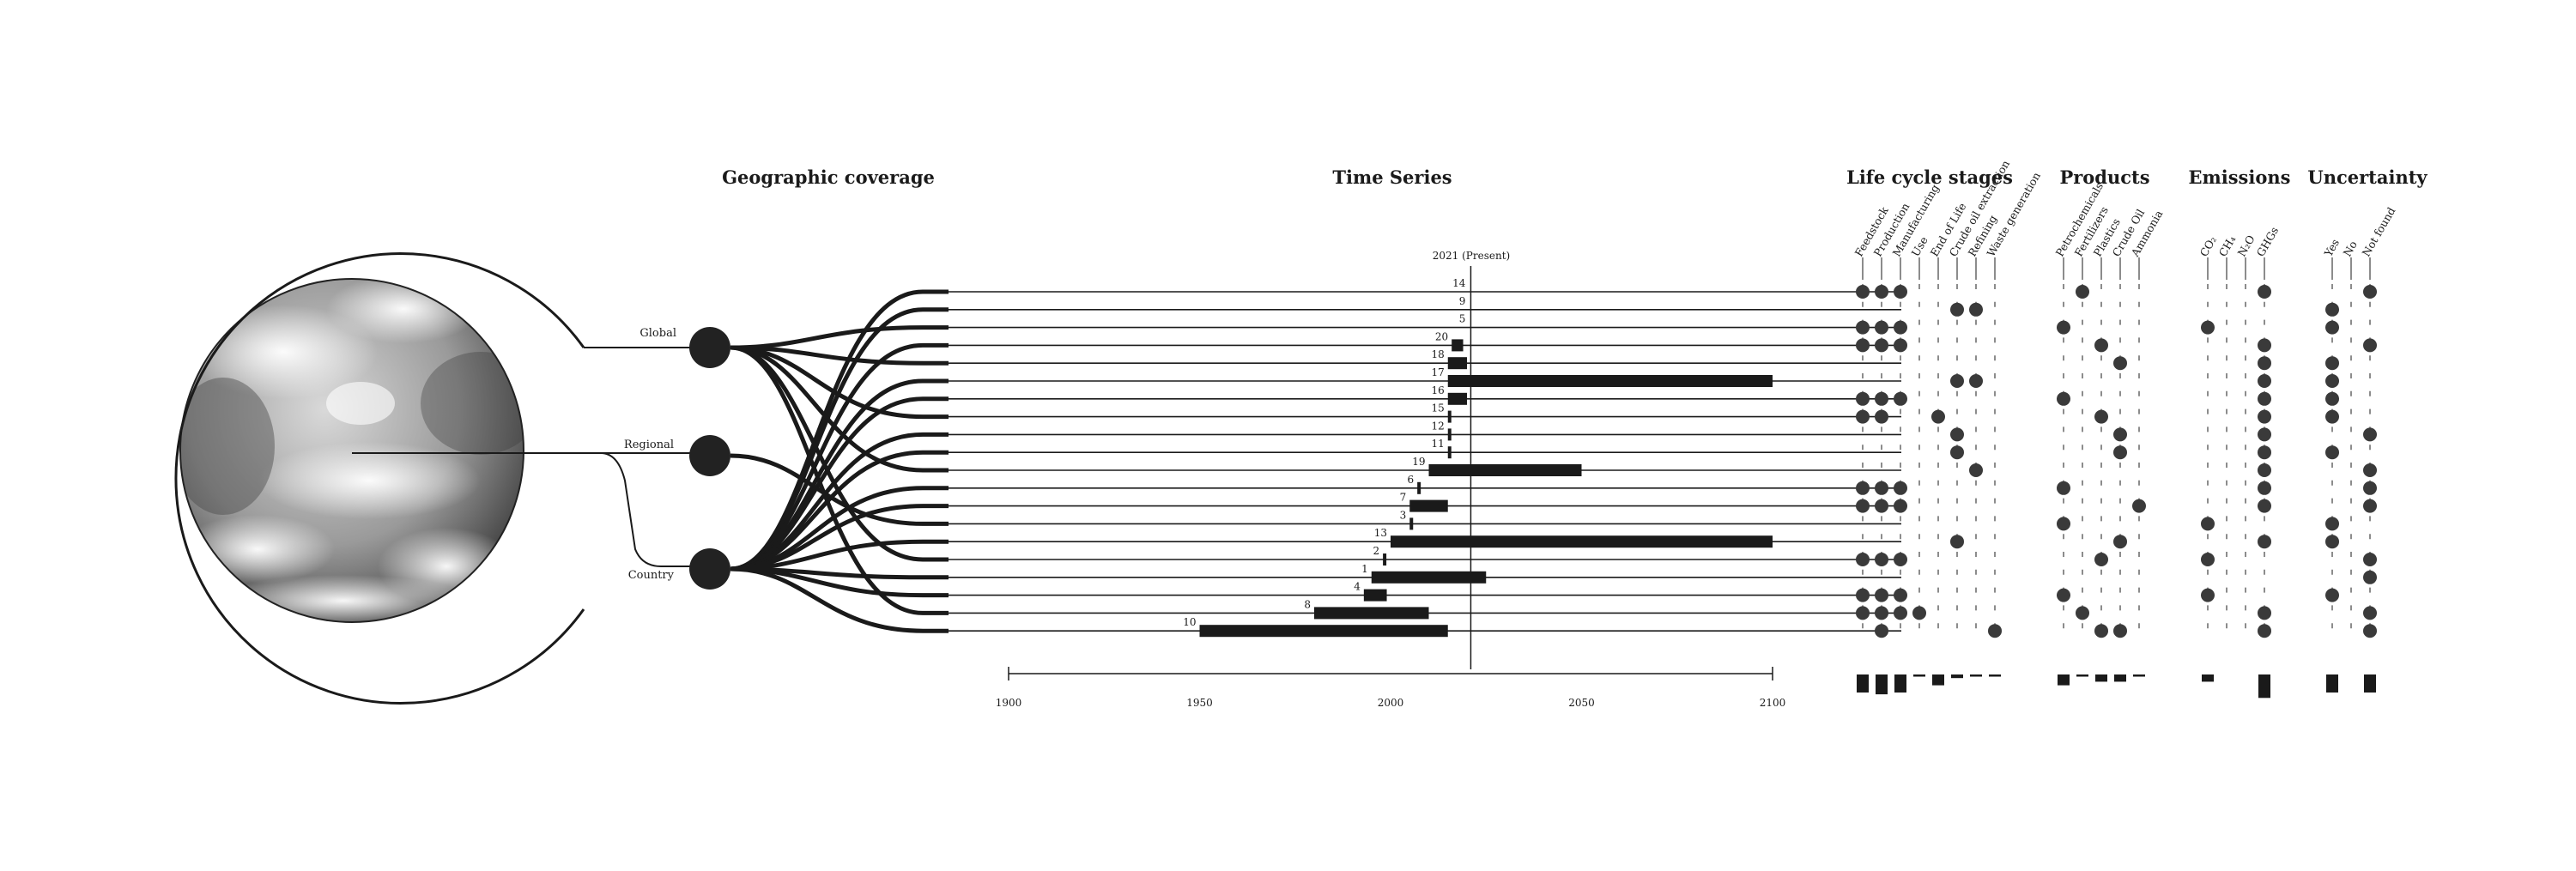  Describe the element at coordinates (351, 450) in the screenshot. I see `earth-globe-image` at that location.